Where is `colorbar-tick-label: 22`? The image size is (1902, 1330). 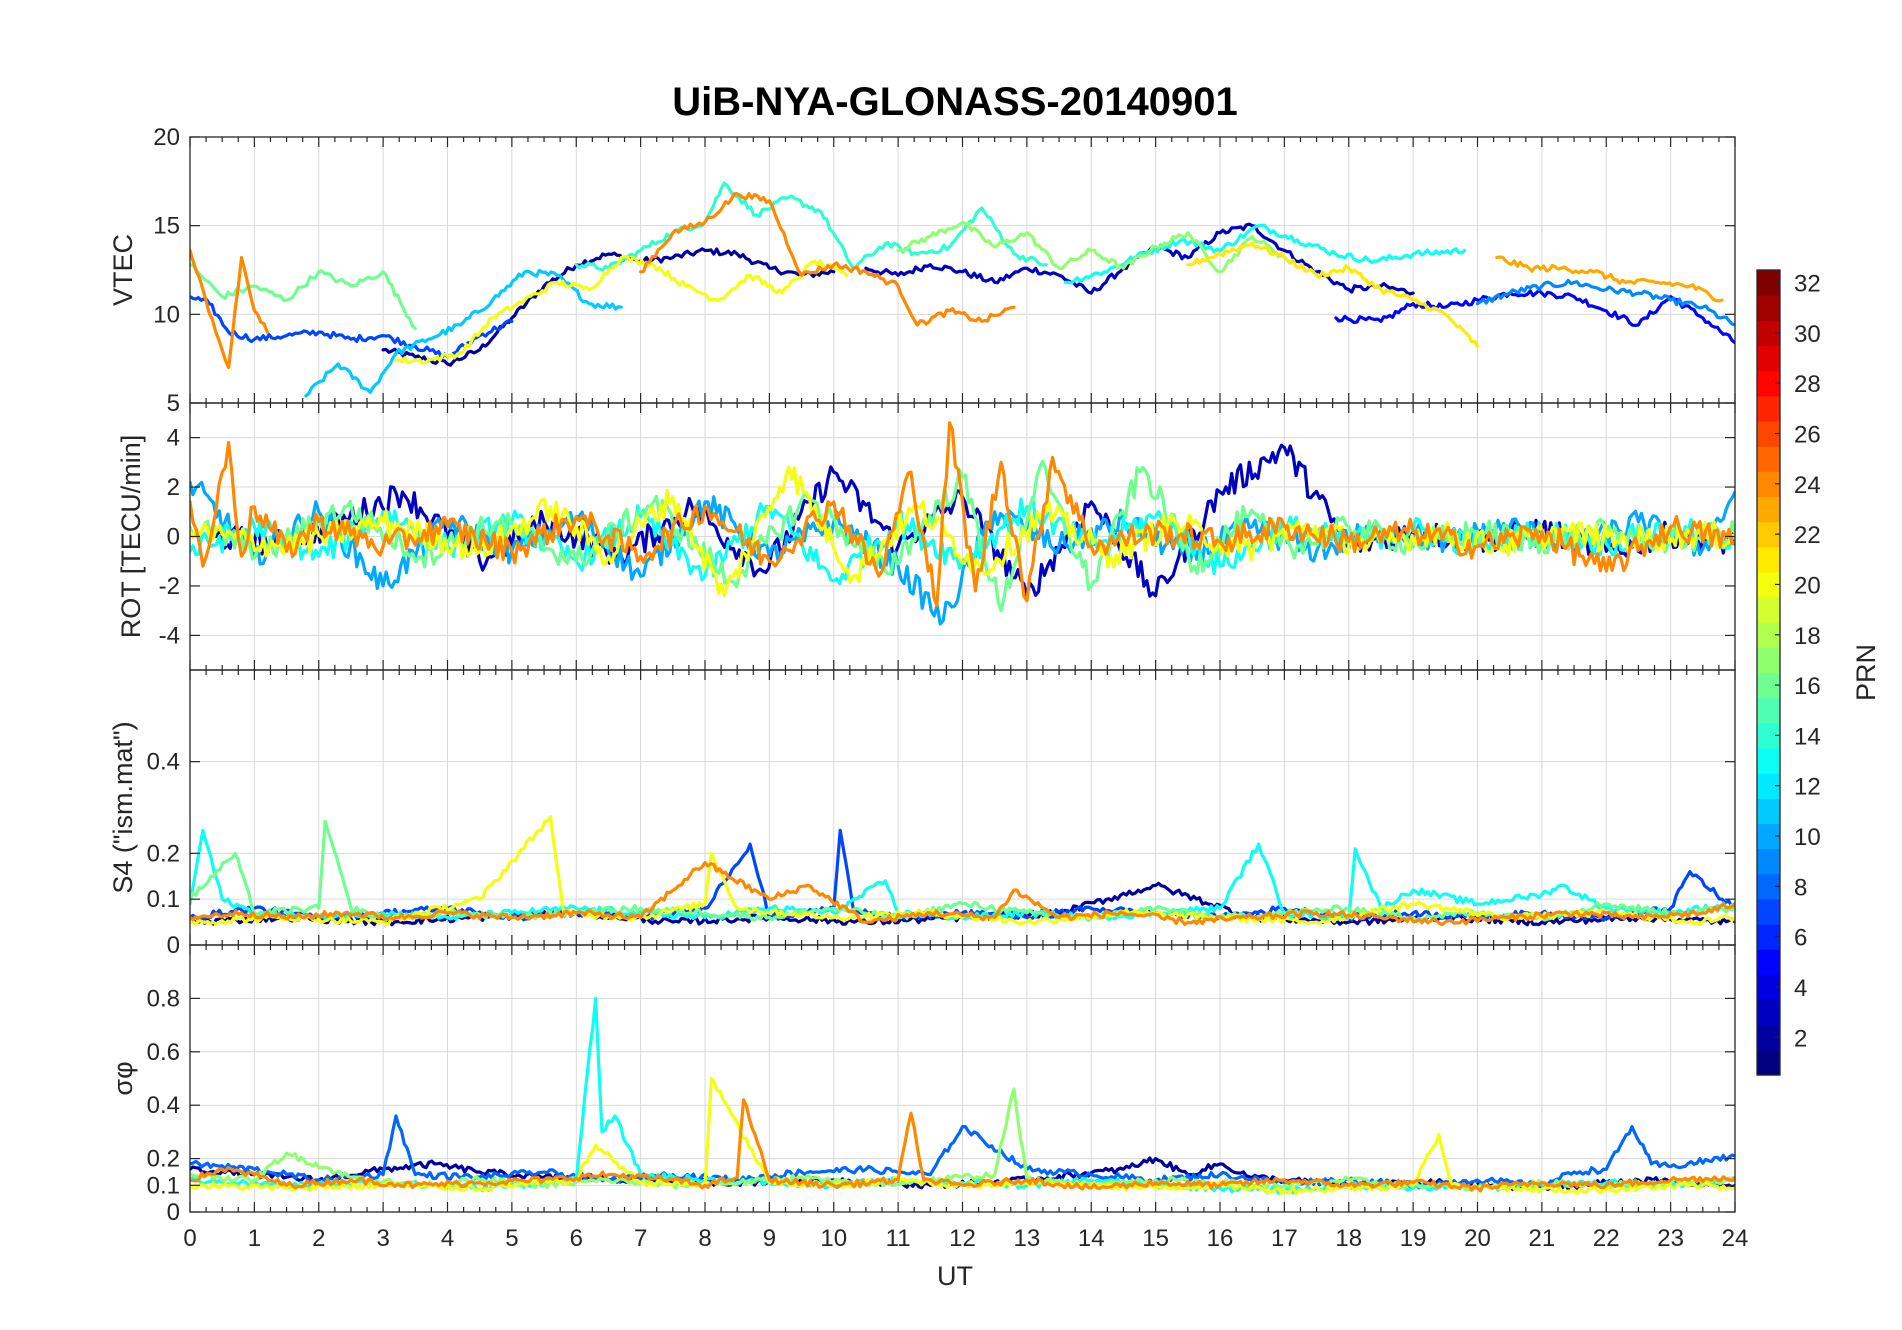 colorbar-tick-label: 22 is located at coordinates (1807, 535).